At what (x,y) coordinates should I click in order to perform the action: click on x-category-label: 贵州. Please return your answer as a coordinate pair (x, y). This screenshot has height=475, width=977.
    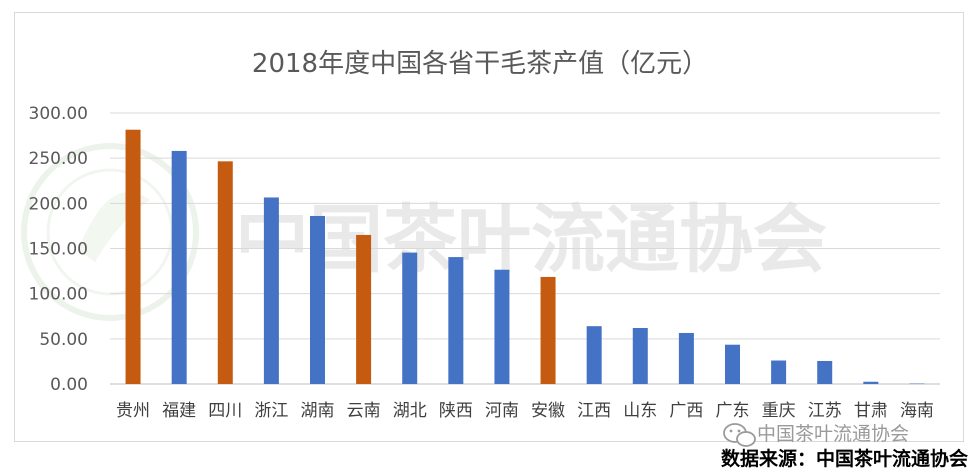
    Looking at the image, I should click on (133, 411).